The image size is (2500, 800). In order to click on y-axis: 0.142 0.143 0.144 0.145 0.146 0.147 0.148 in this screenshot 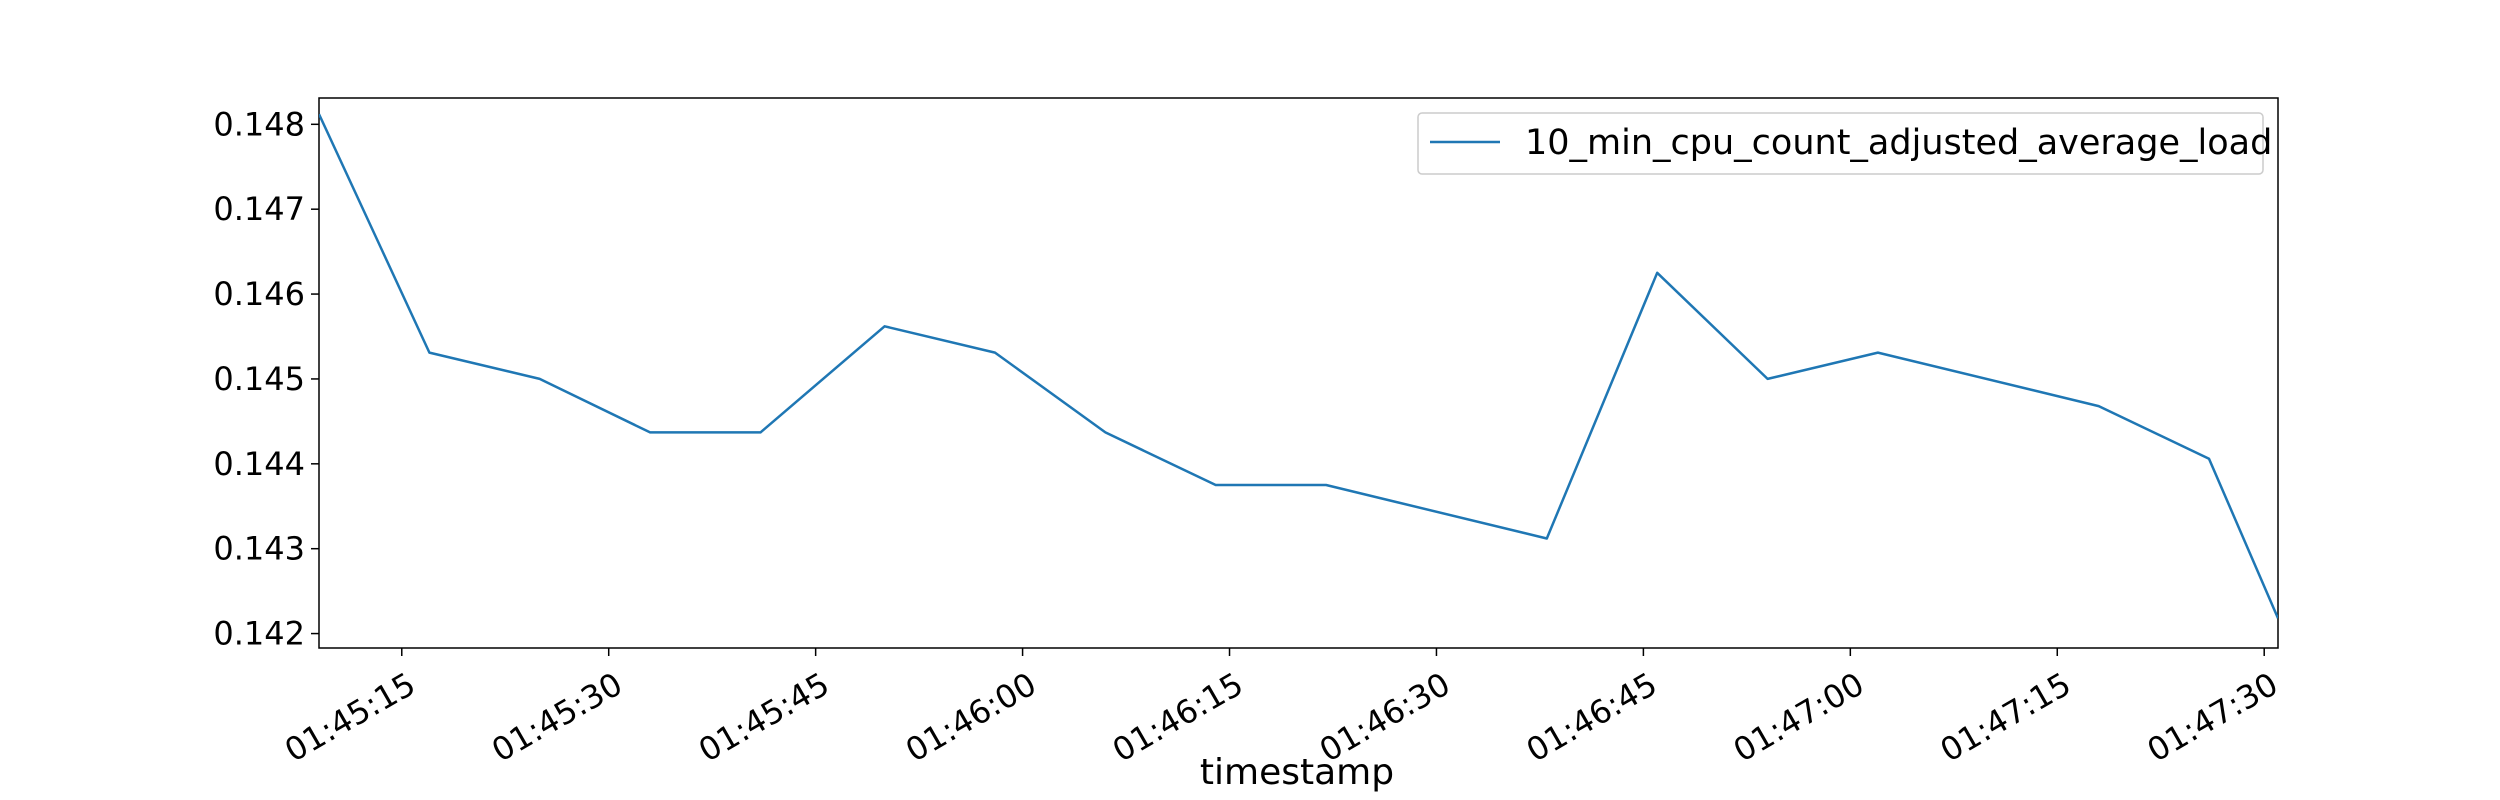, I will do `click(266, 379)`.